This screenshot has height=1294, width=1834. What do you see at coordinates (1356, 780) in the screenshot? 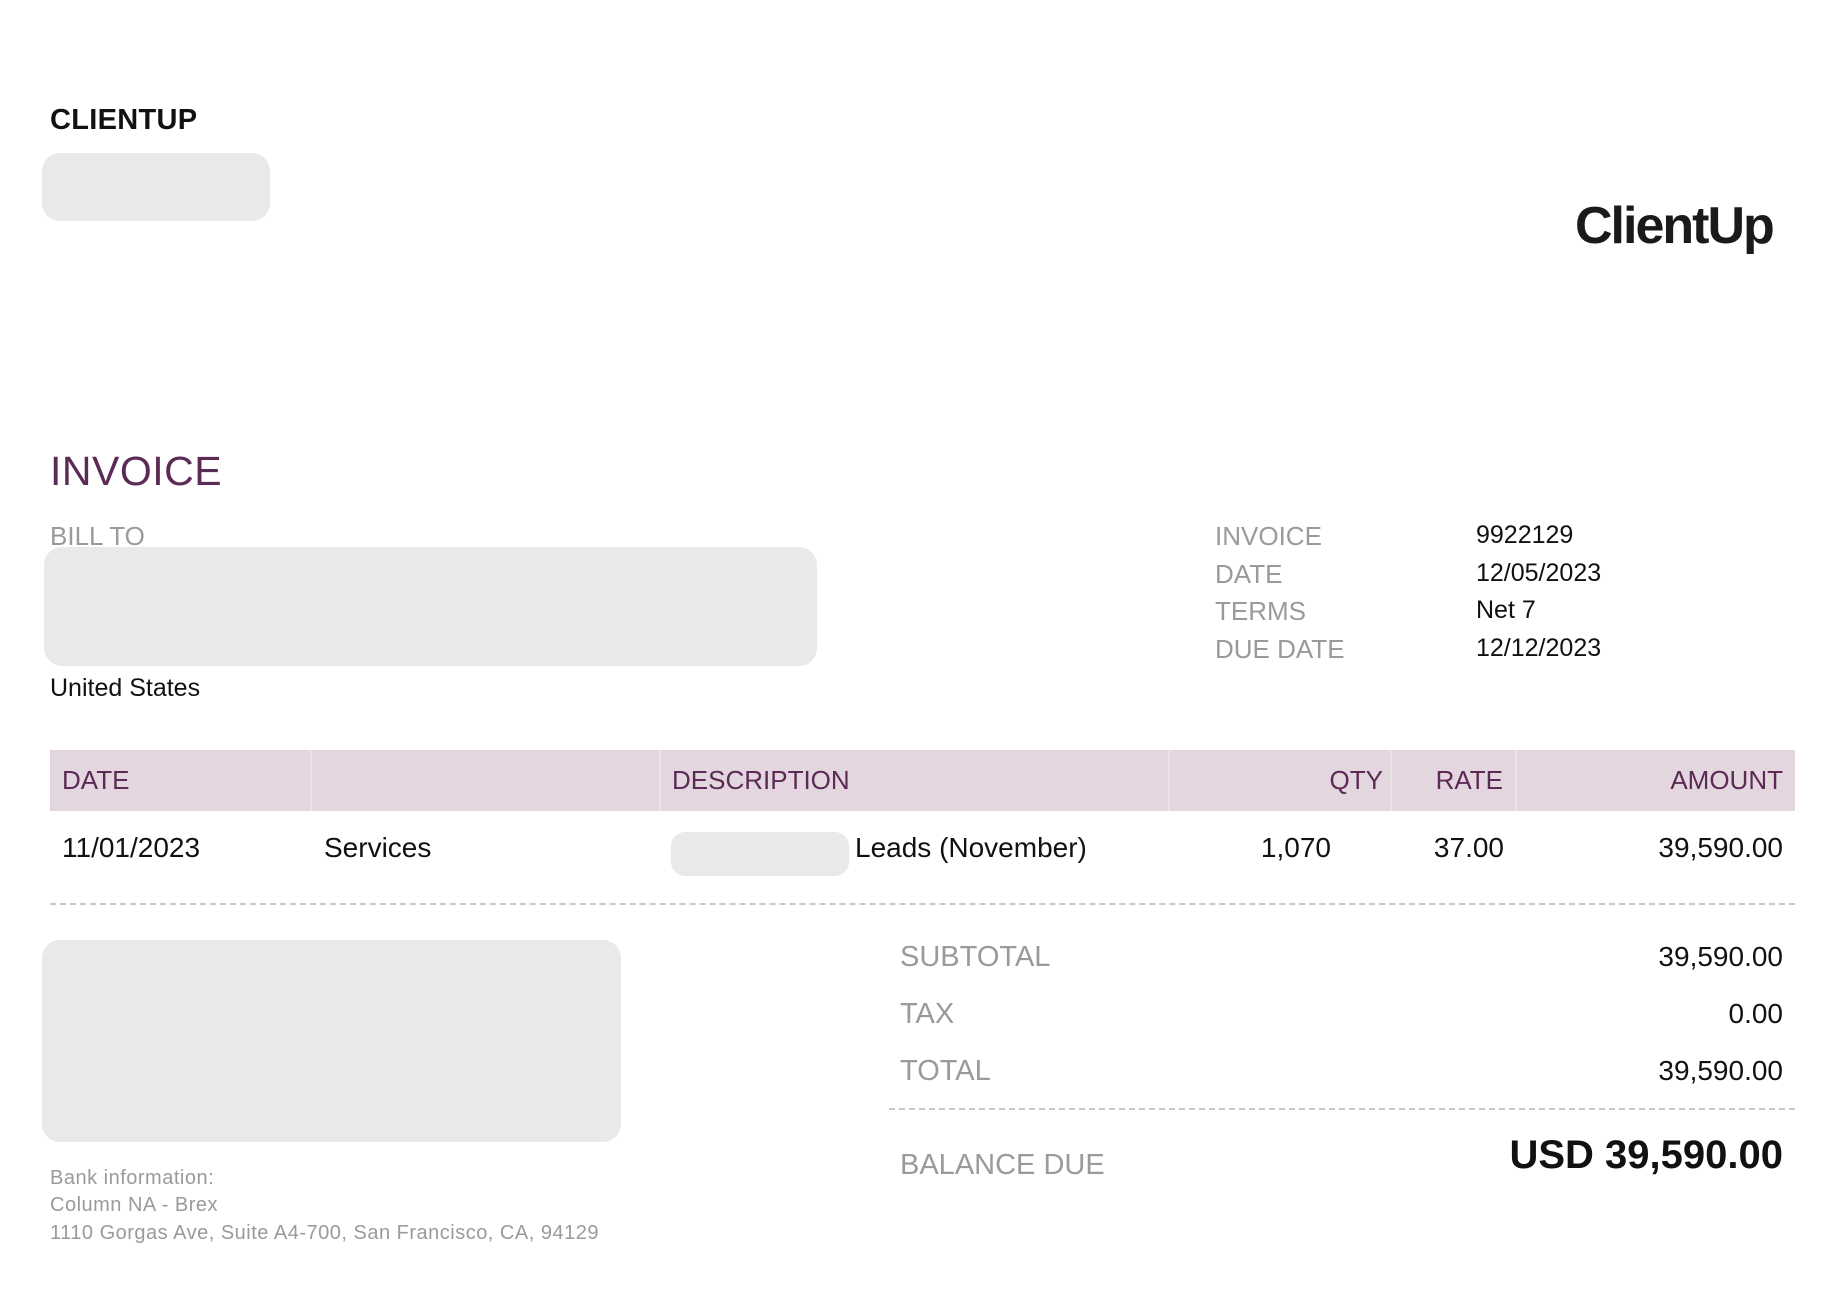
I see `header-qty: QTY` at bounding box center [1356, 780].